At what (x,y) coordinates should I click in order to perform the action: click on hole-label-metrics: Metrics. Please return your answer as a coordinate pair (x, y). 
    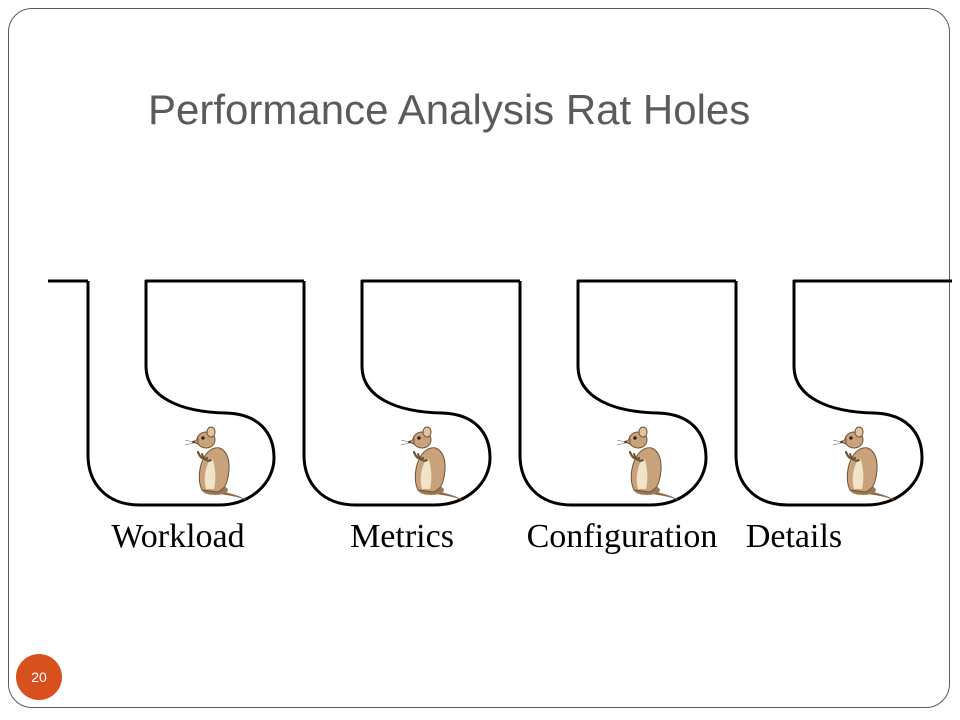
    Looking at the image, I should click on (402, 536).